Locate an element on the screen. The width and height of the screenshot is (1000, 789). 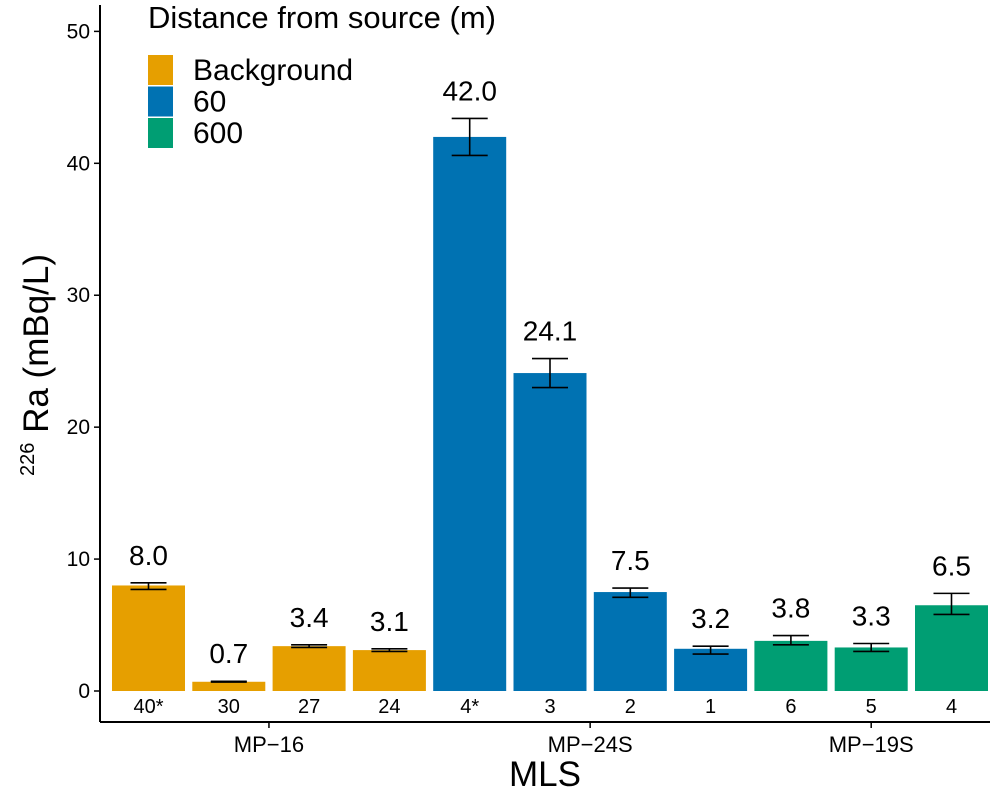
x-tick-label: MP−16 is located at coordinates (269, 744).